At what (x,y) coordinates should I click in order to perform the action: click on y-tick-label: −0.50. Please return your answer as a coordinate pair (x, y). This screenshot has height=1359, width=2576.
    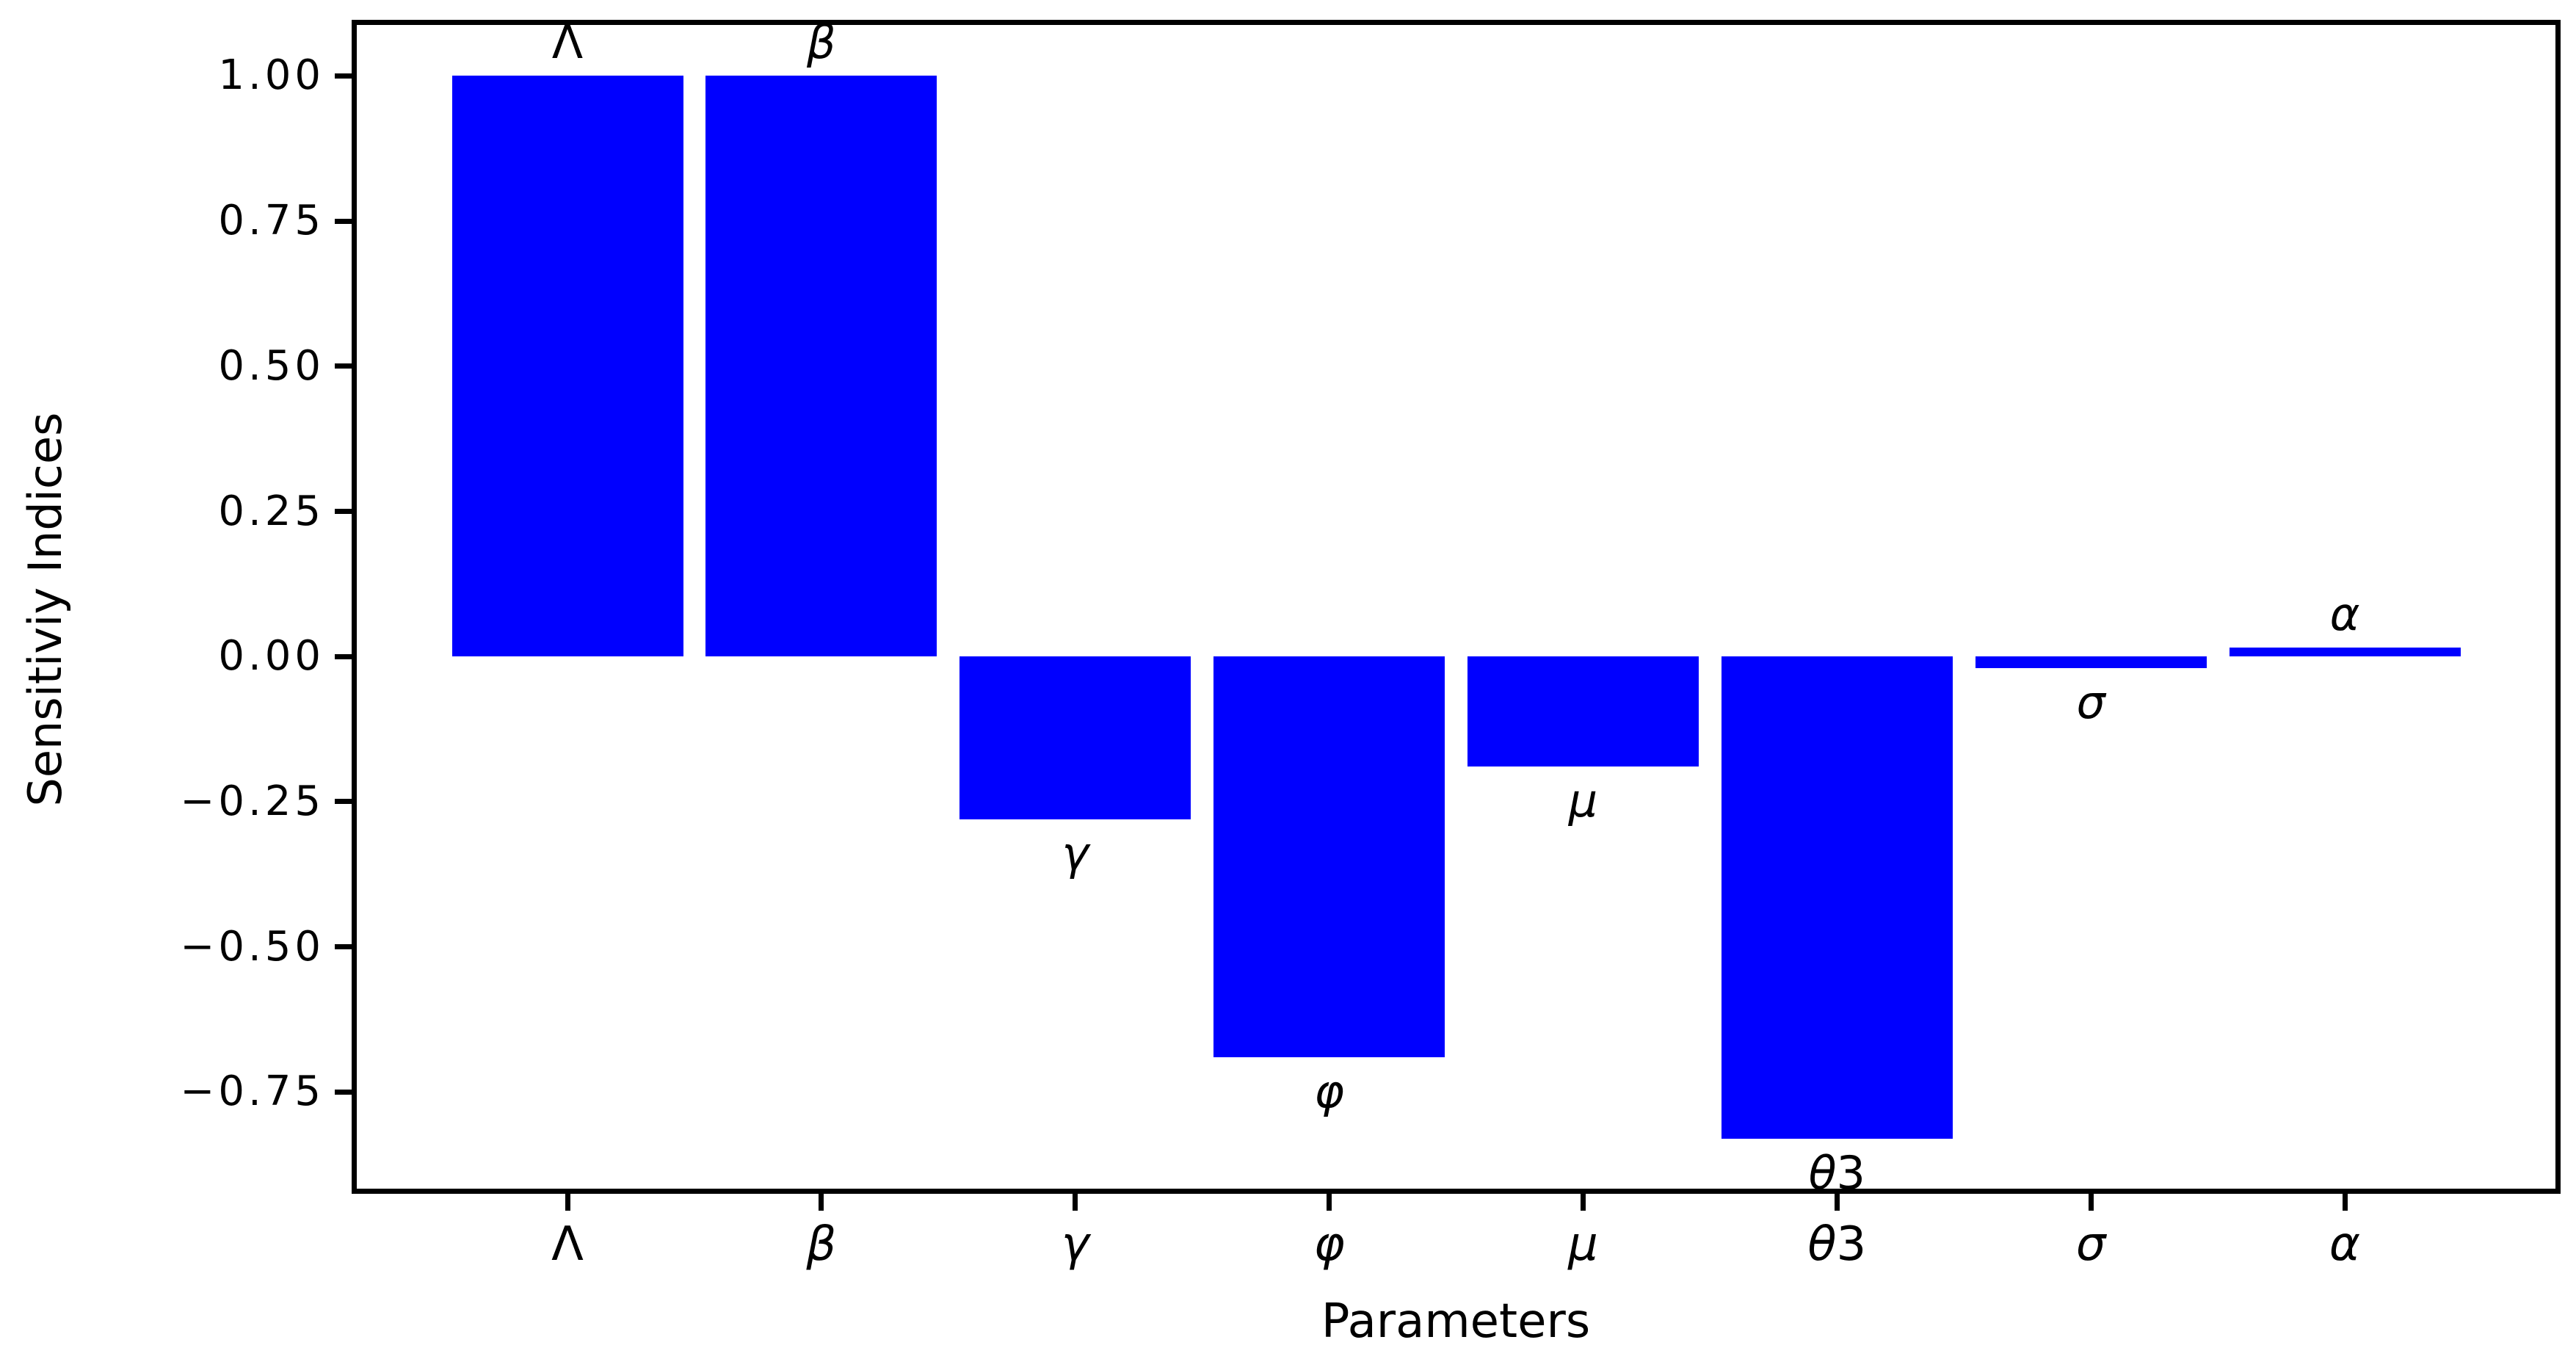
    Looking at the image, I should click on (252, 946).